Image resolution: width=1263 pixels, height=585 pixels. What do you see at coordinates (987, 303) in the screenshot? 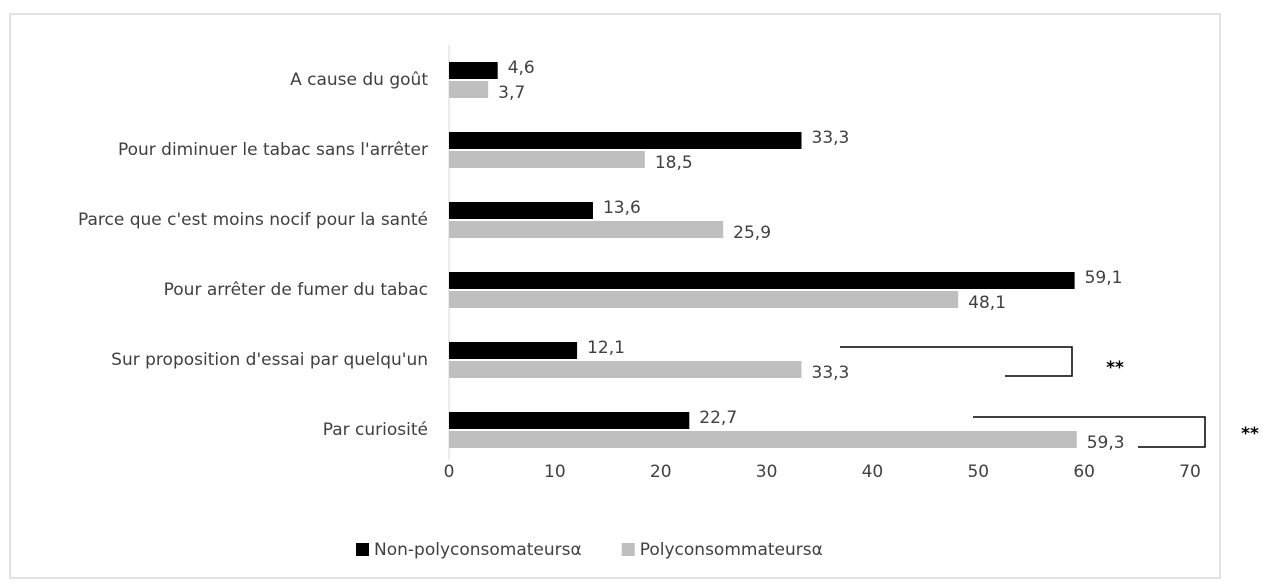
I see `value-label: 48,1` at bounding box center [987, 303].